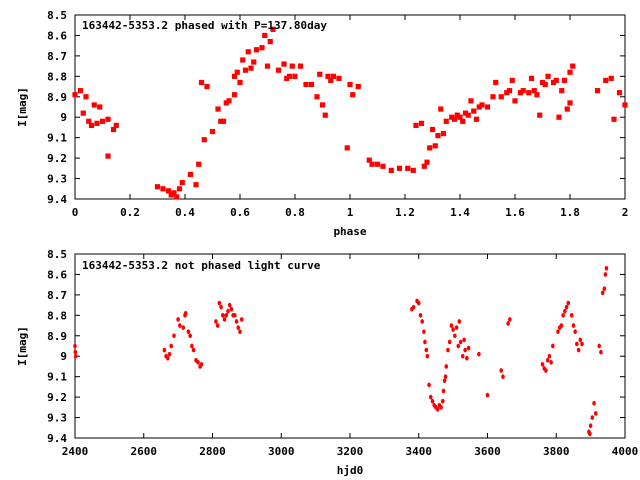 This screenshot has height=480, width=640. What do you see at coordinates (350, 451) in the screenshot?
I see `x-tick-label: 3200` at bounding box center [350, 451].